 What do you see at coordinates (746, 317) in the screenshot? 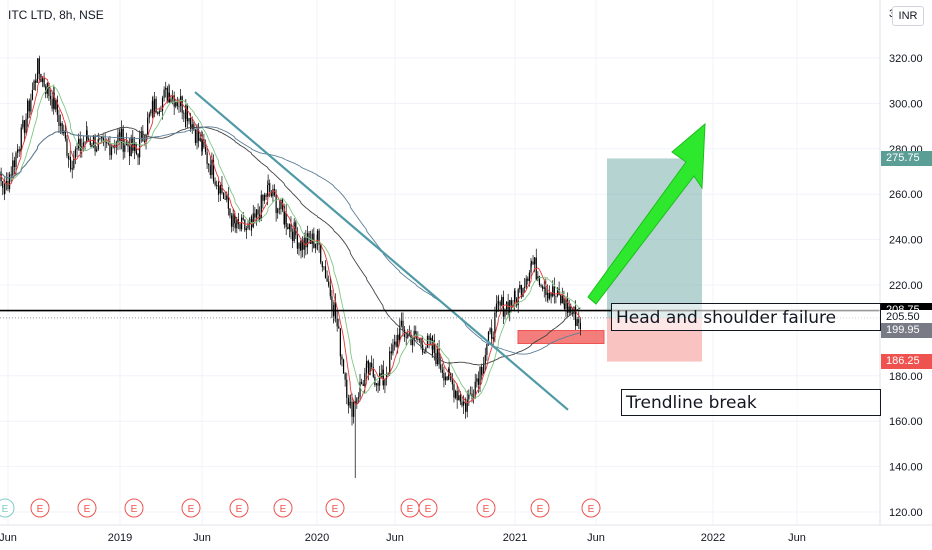
I see `head-shoulder-annotation: Head and shoulder failure` at bounding box center [746, 317].